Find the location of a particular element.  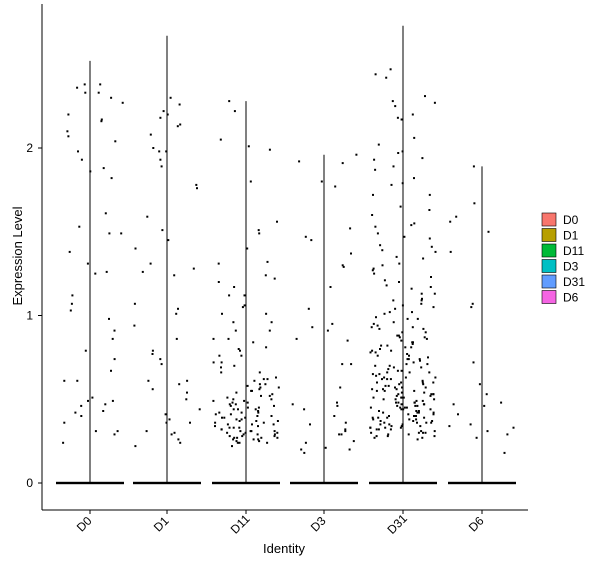

legend-key-D1 is located at coordinates (549, 235).